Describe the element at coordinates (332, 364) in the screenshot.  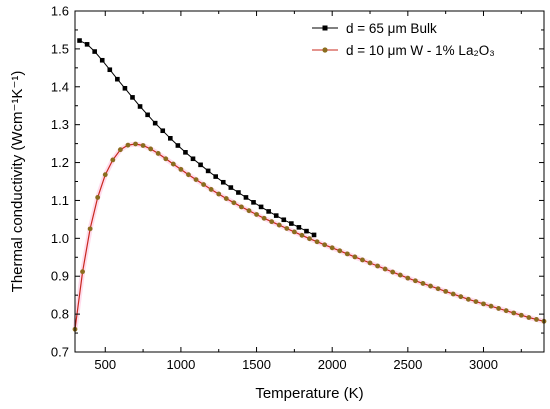
I see `x-tick-label: 2000` at that location.